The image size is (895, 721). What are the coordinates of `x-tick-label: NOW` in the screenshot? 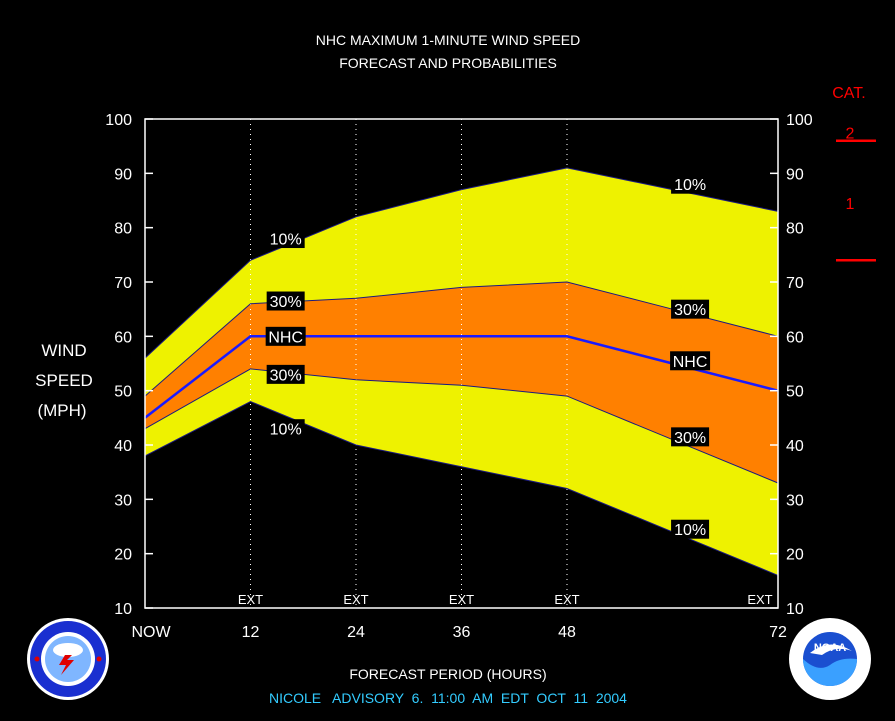 It's located at (151, 632).